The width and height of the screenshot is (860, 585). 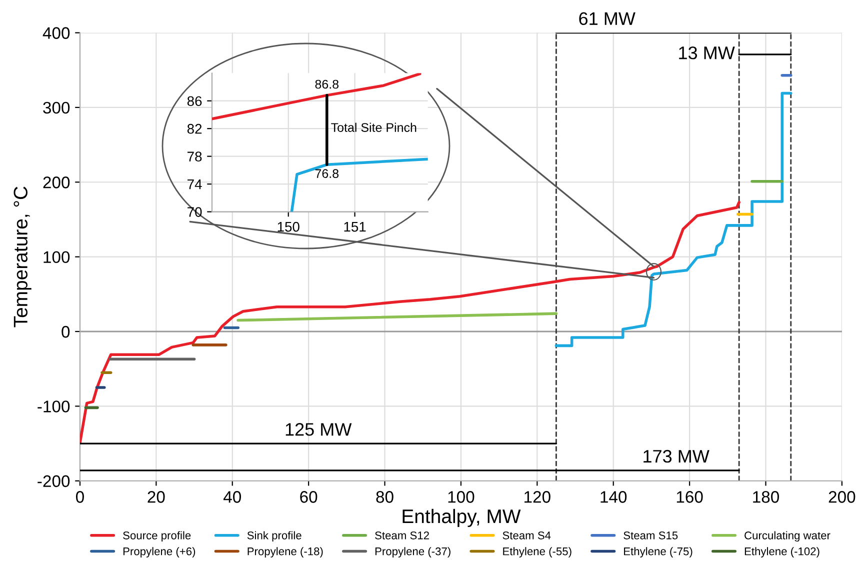 I want to click on y-tick-label: 78, so click(x=195, y=157).